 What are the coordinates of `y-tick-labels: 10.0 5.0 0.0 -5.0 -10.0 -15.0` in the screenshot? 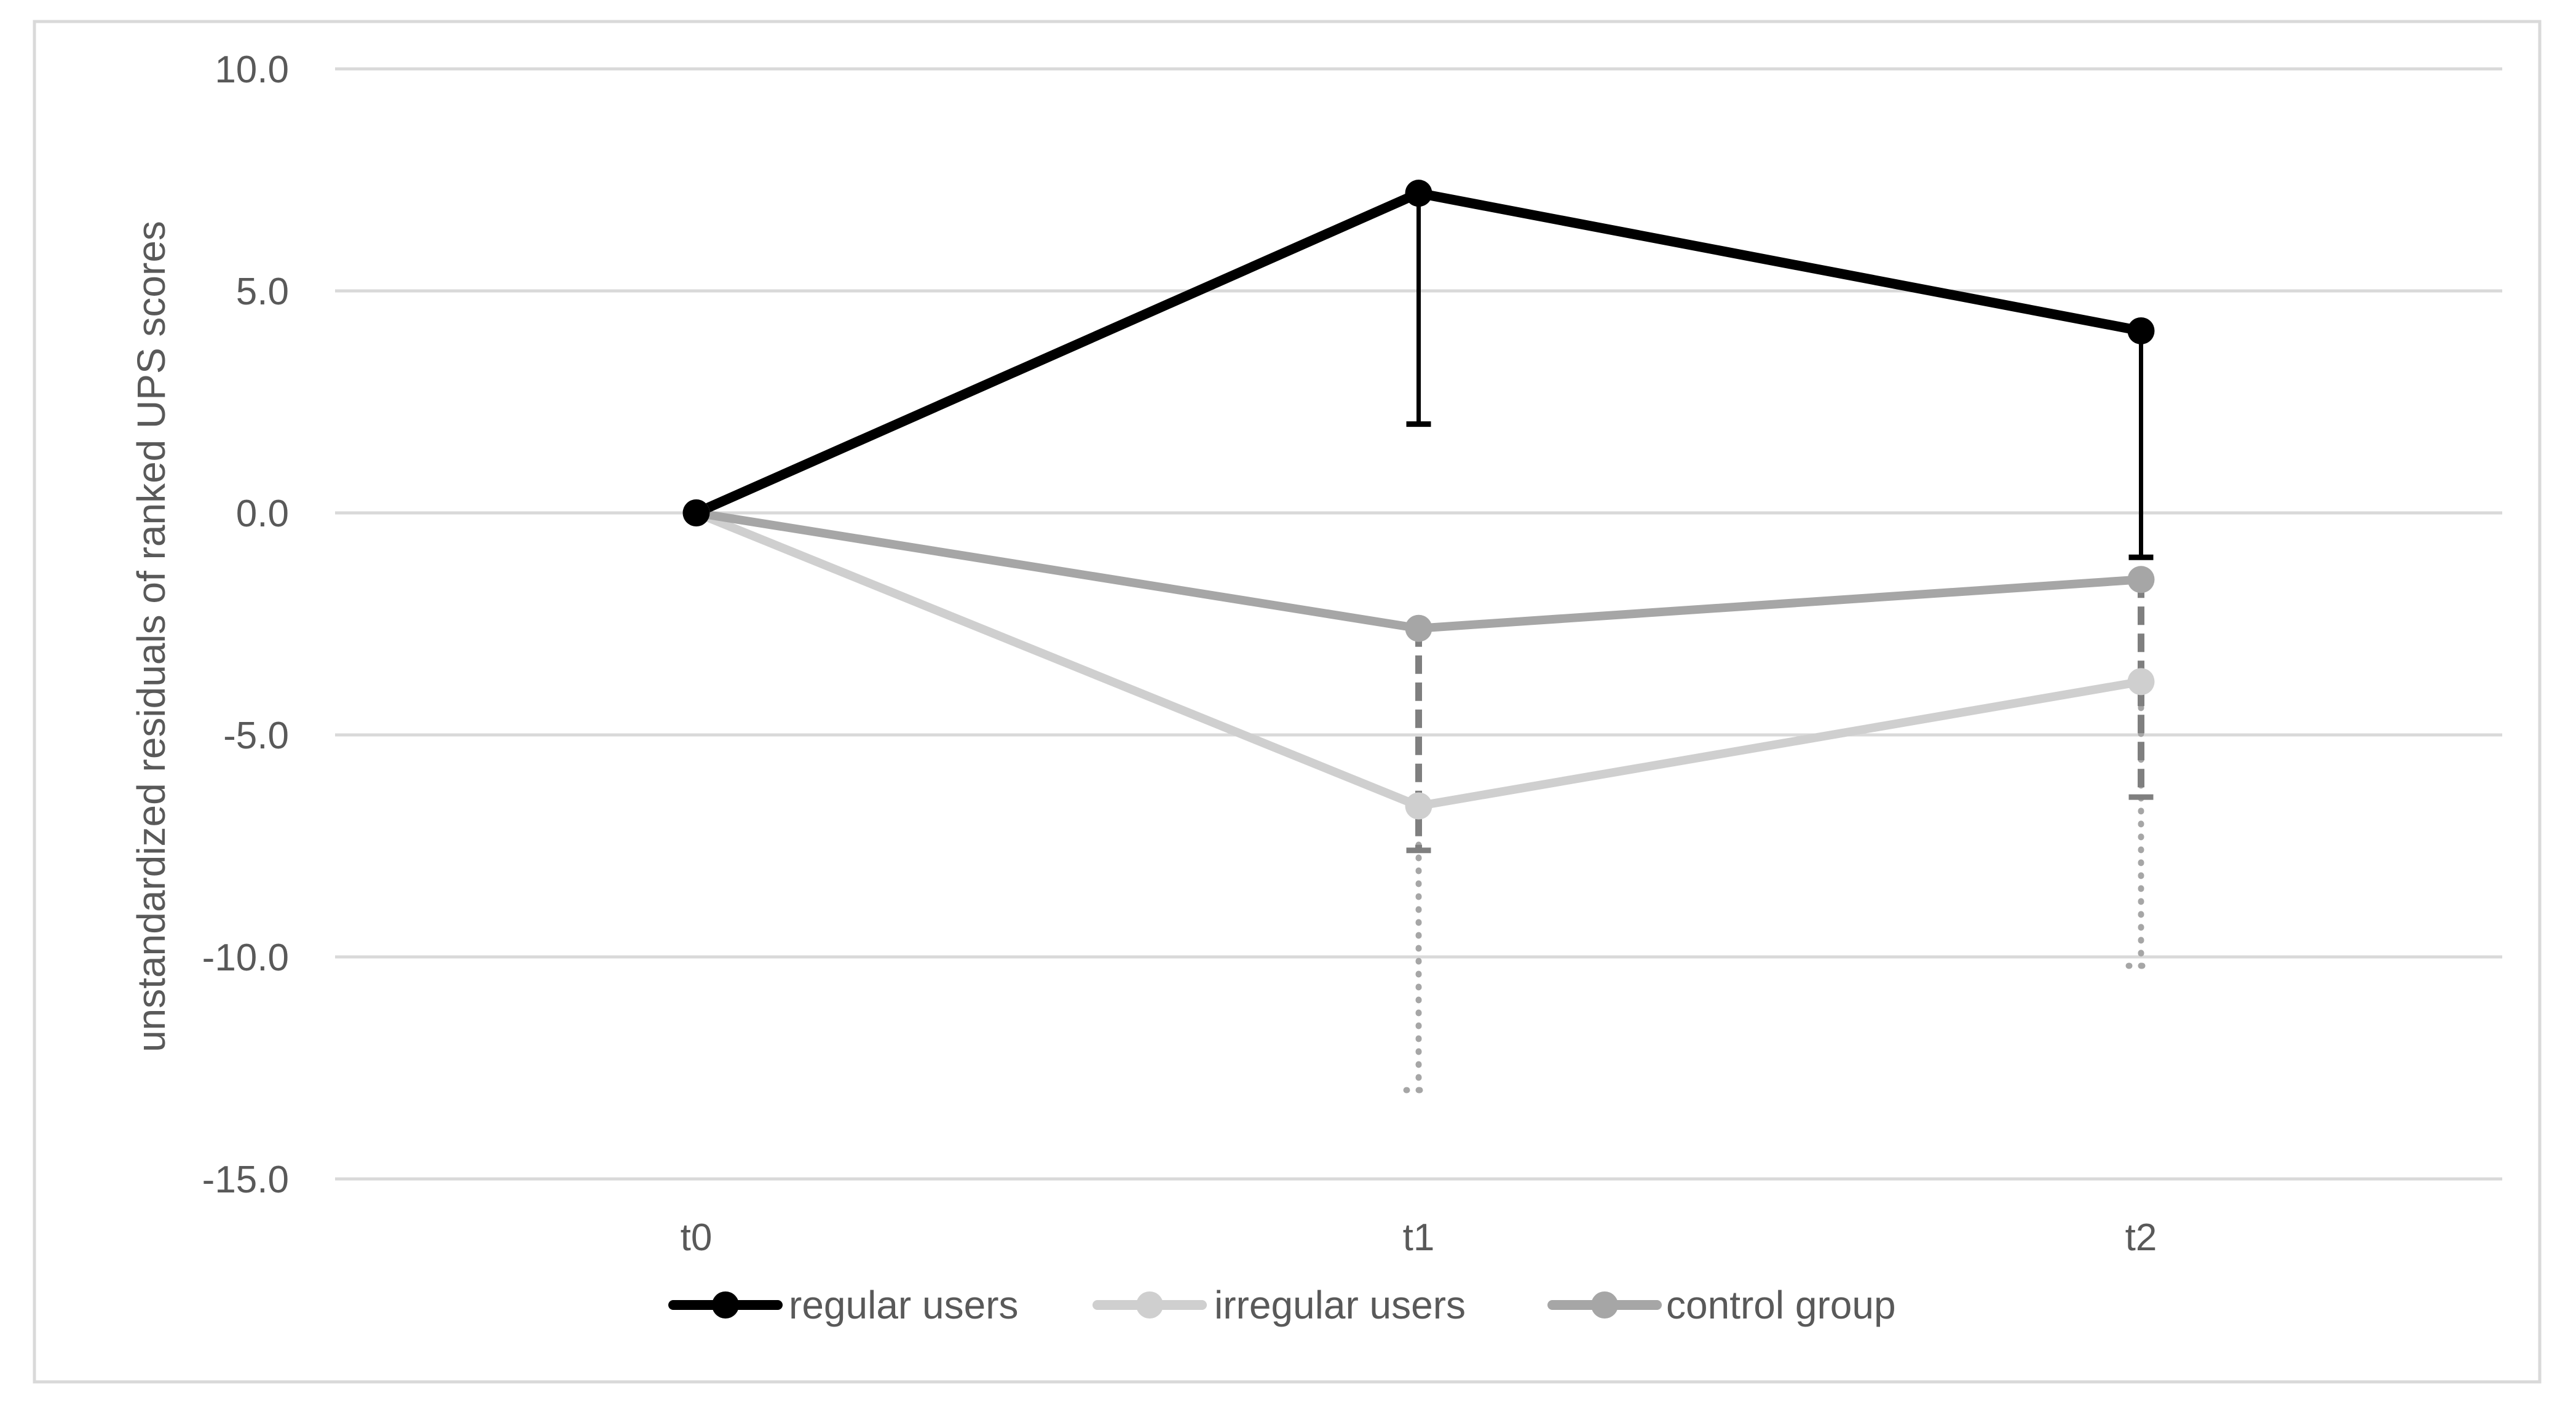 It's located at (246, 625).